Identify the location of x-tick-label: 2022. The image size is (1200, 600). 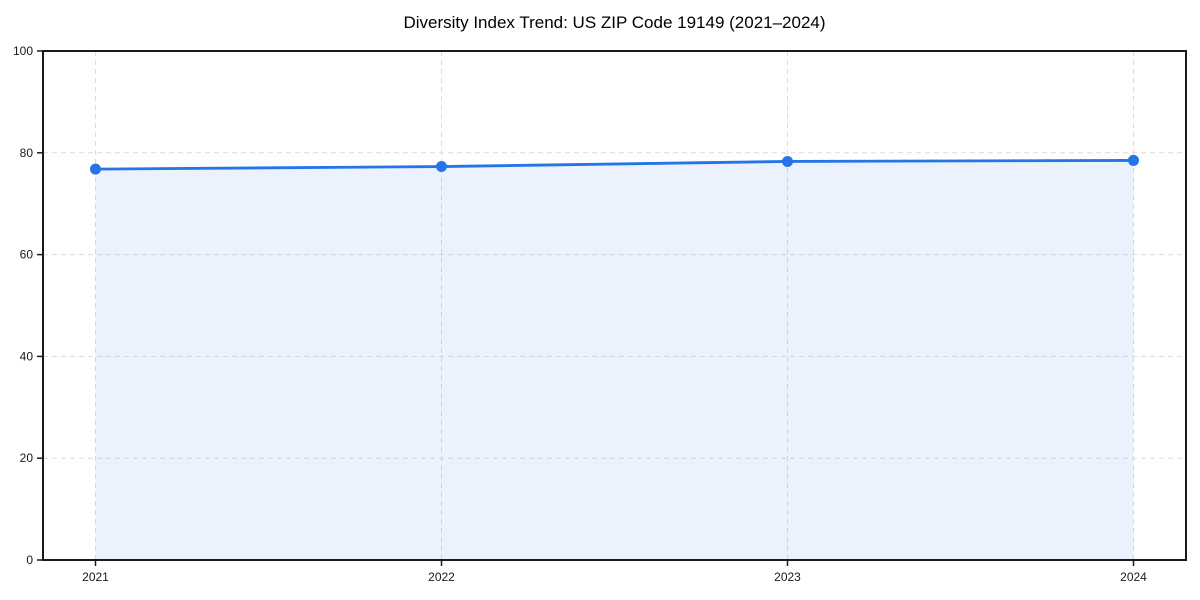
(441, 577).